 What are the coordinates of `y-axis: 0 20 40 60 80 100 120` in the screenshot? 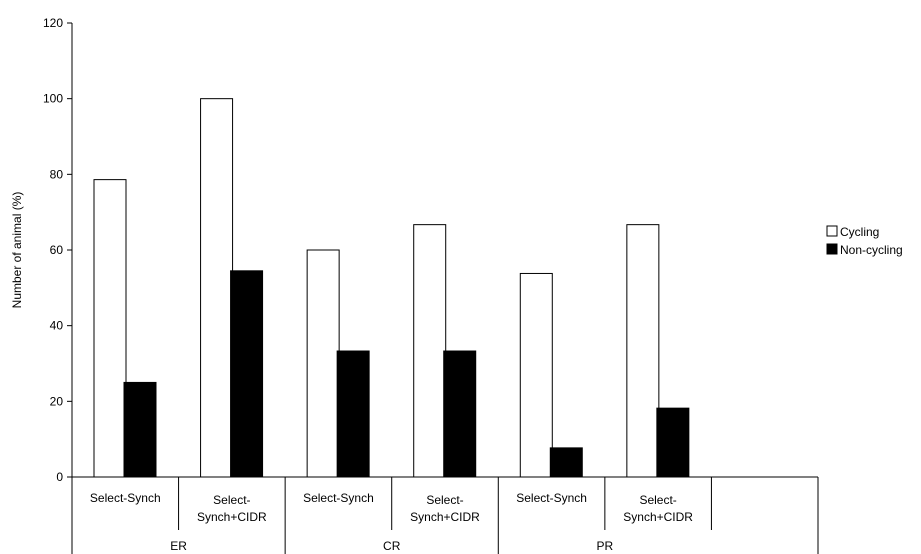 It's located at (58, 250).